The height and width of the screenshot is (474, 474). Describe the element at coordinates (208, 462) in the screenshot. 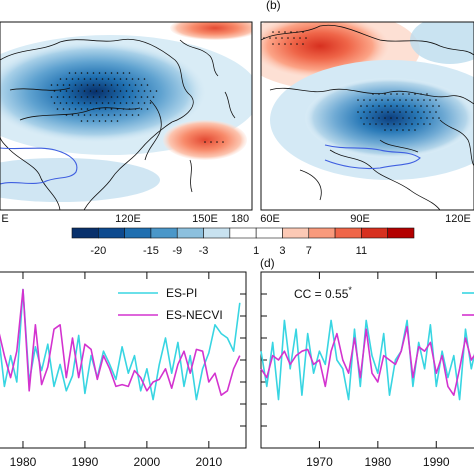

I see `x-tick-label: 2010` at that location.